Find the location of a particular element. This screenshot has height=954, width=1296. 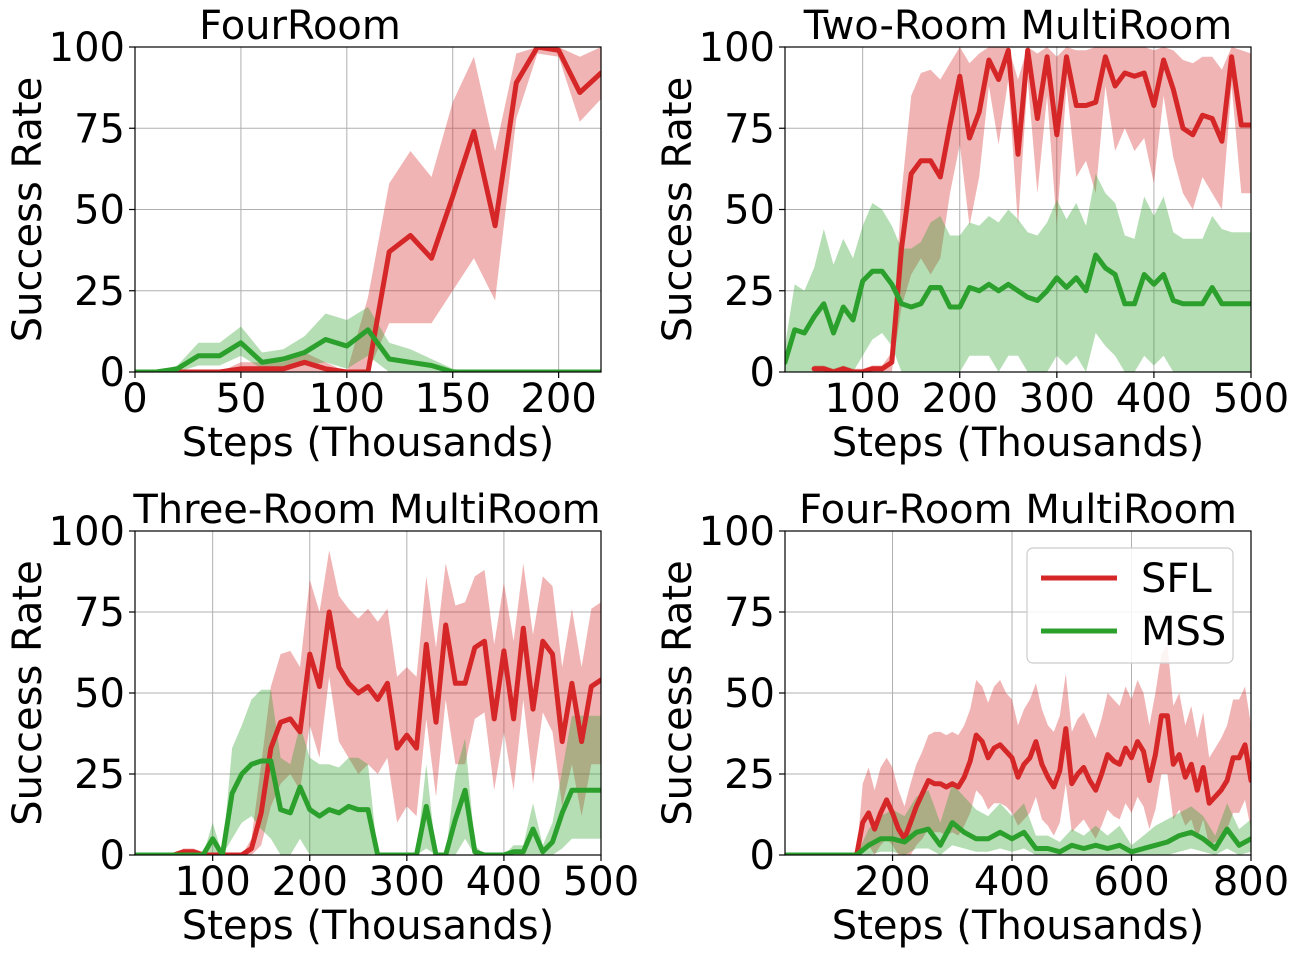

chart-title: Three-Room MultiRoom is located at coordinates (366, 510).